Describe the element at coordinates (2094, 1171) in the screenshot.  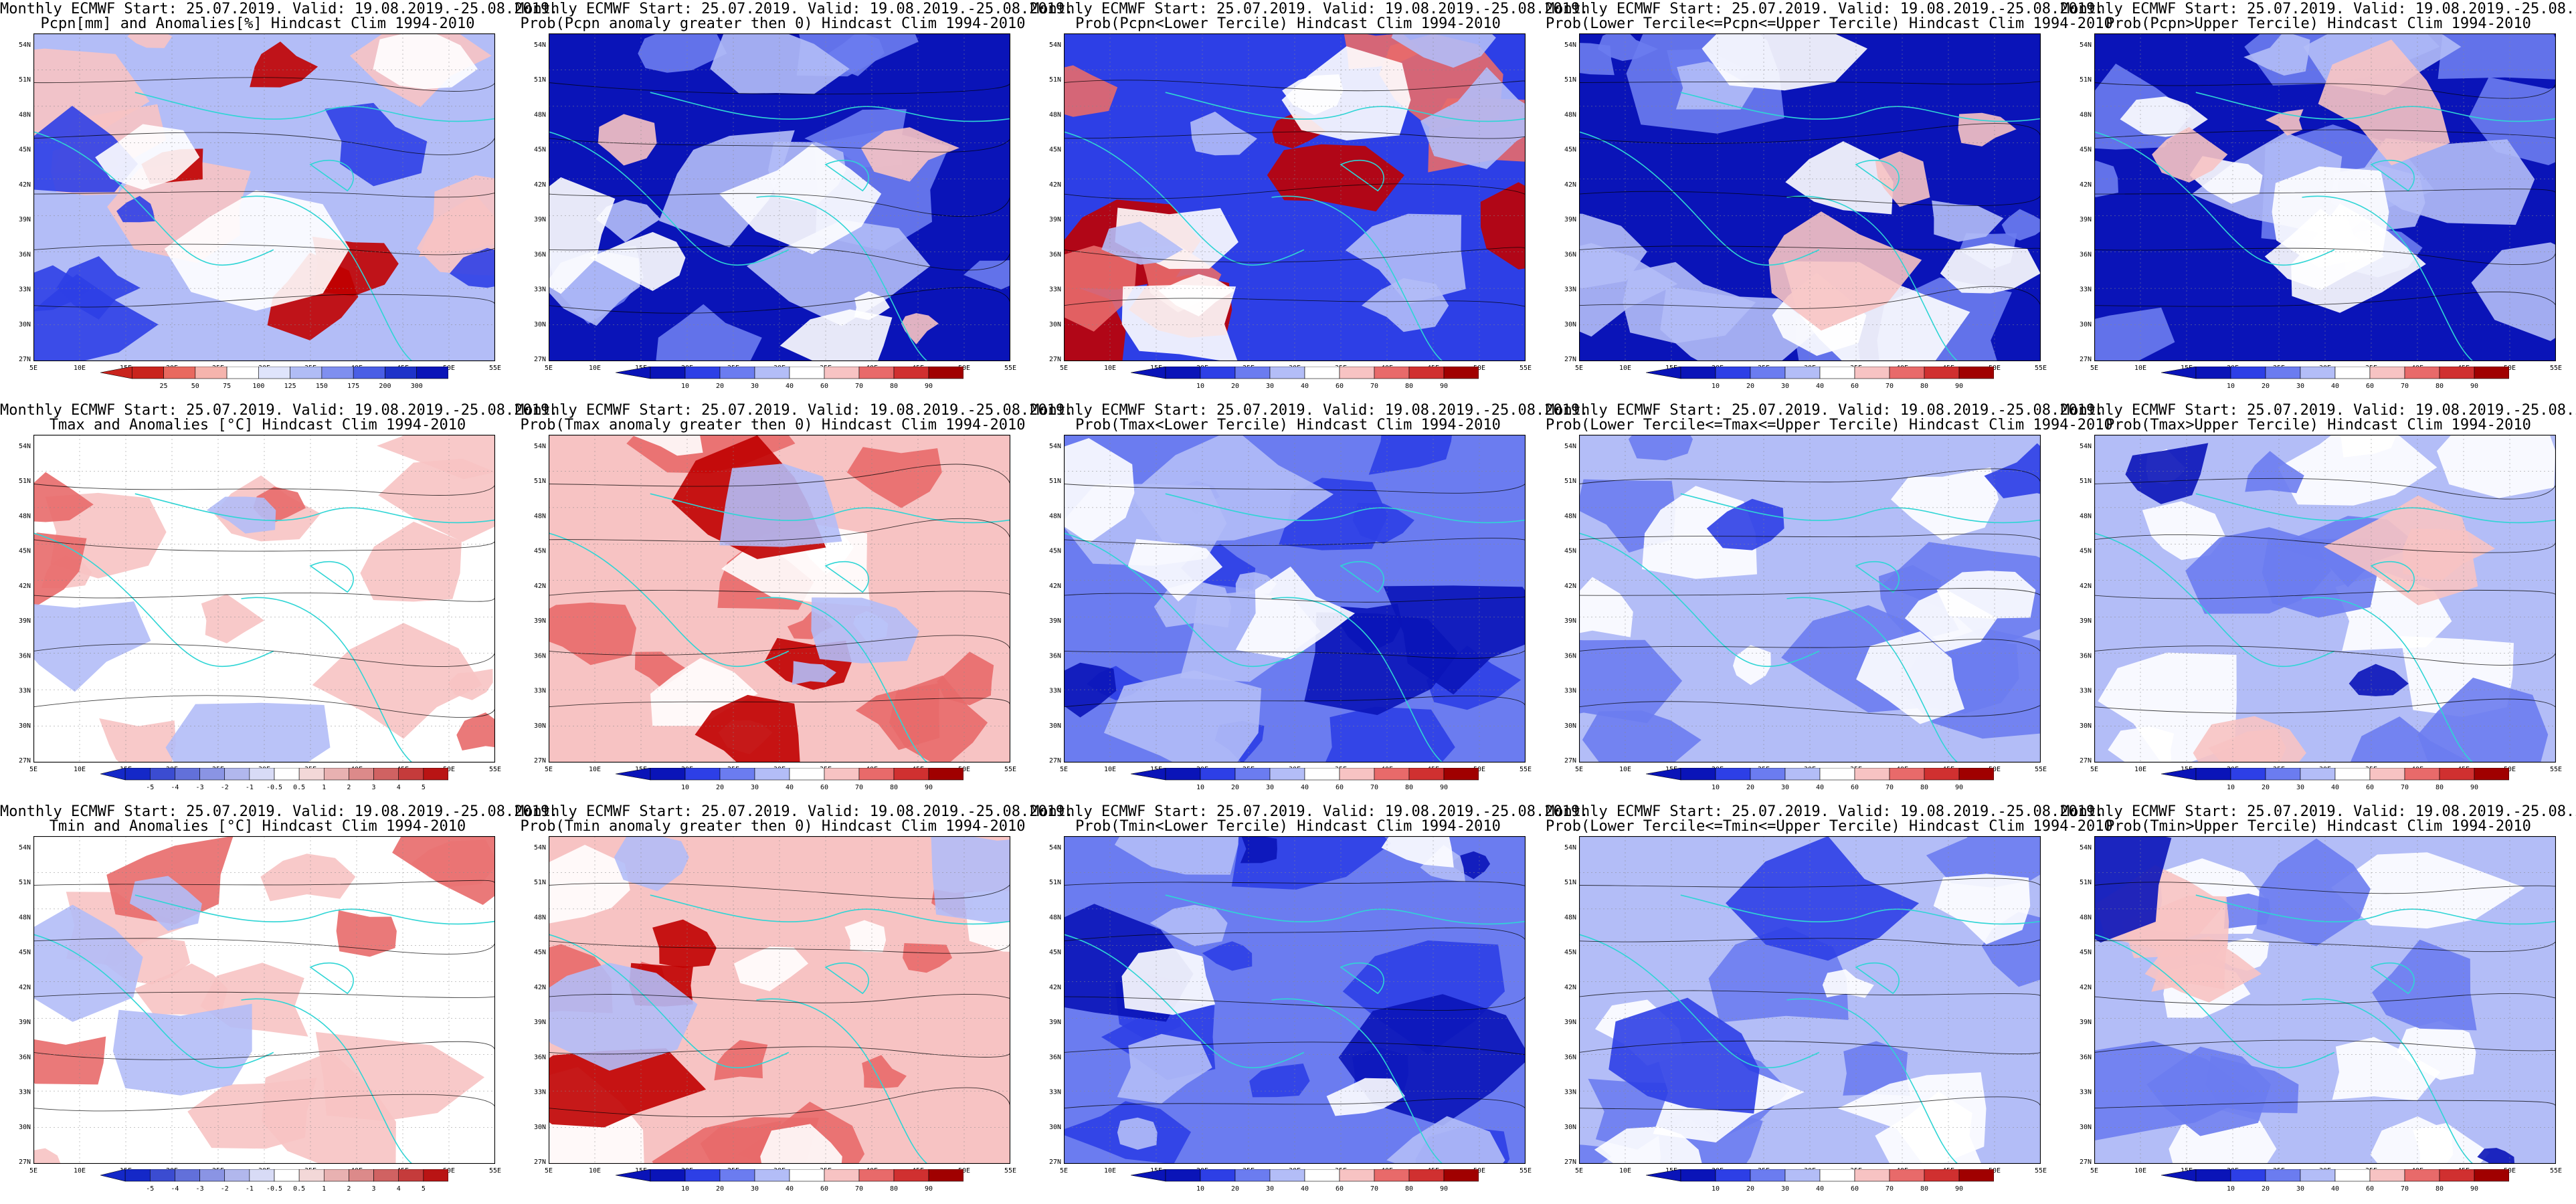
I see `longitude-label: 5E` at that location.